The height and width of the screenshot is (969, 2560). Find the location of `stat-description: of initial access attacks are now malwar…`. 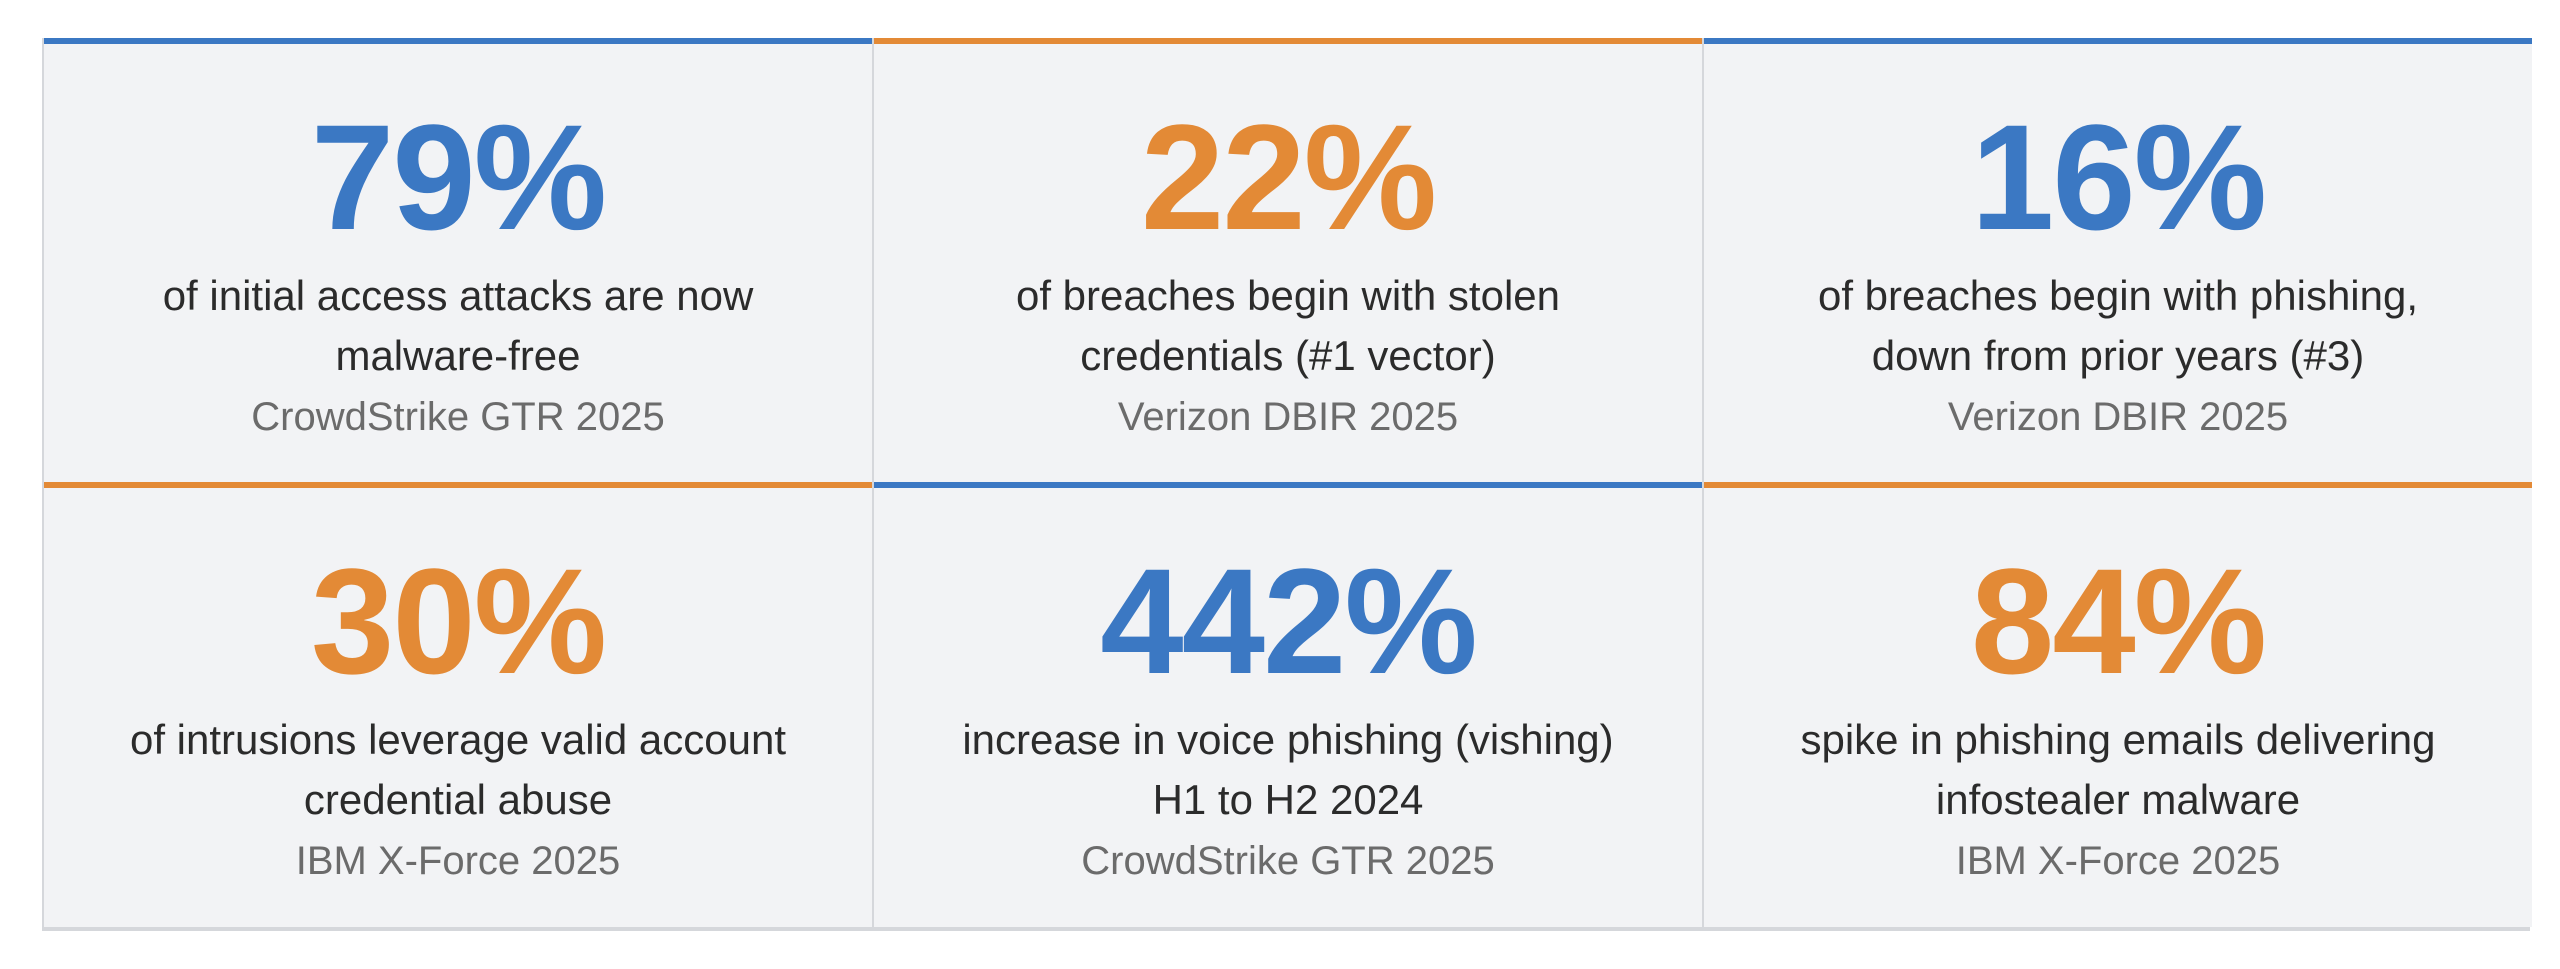

stat-description: of initial access attacks are now malwar… is located at coordinates (458, 326).